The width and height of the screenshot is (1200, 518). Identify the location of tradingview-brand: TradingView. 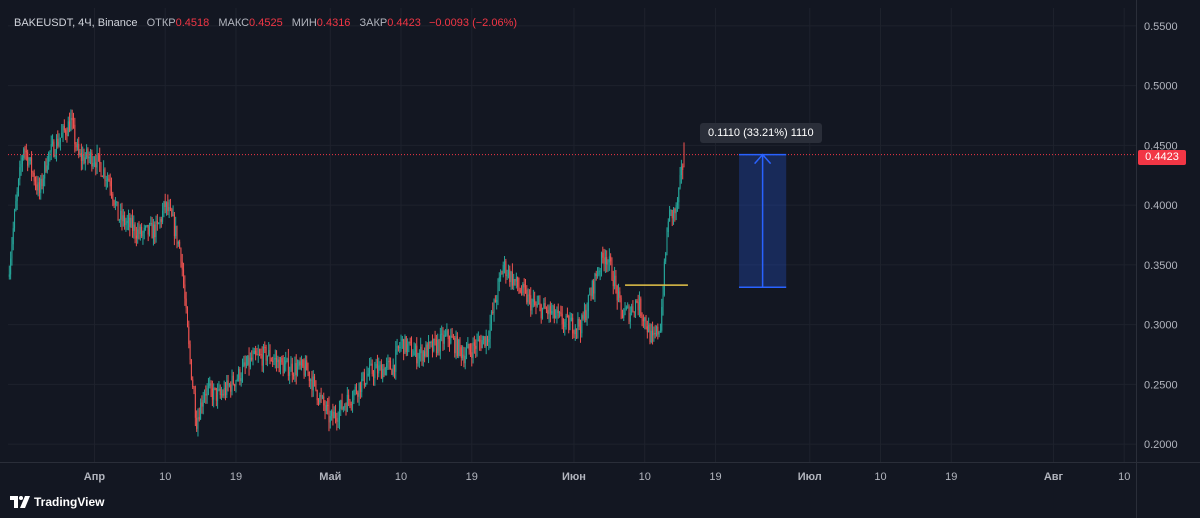
(57, 502).